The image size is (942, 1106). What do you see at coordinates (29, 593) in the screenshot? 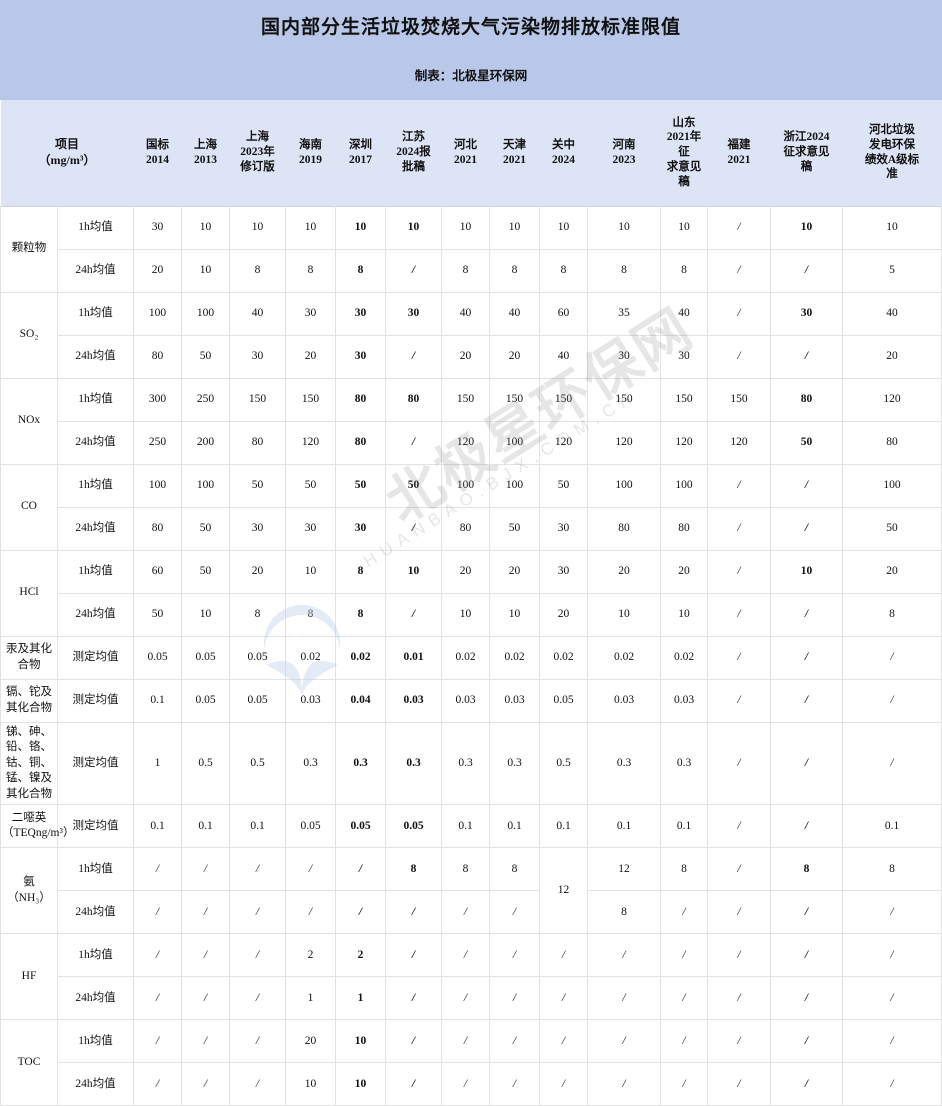
I see `row-group-label: HCl` at bounding box center [29, 593].